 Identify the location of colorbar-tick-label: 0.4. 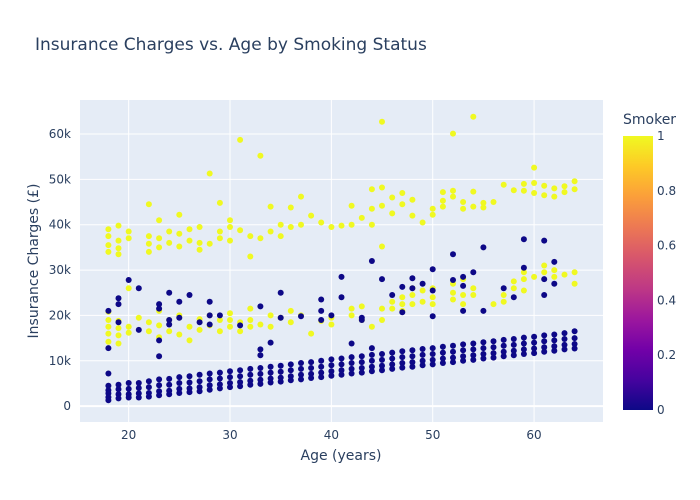
(666, 300).